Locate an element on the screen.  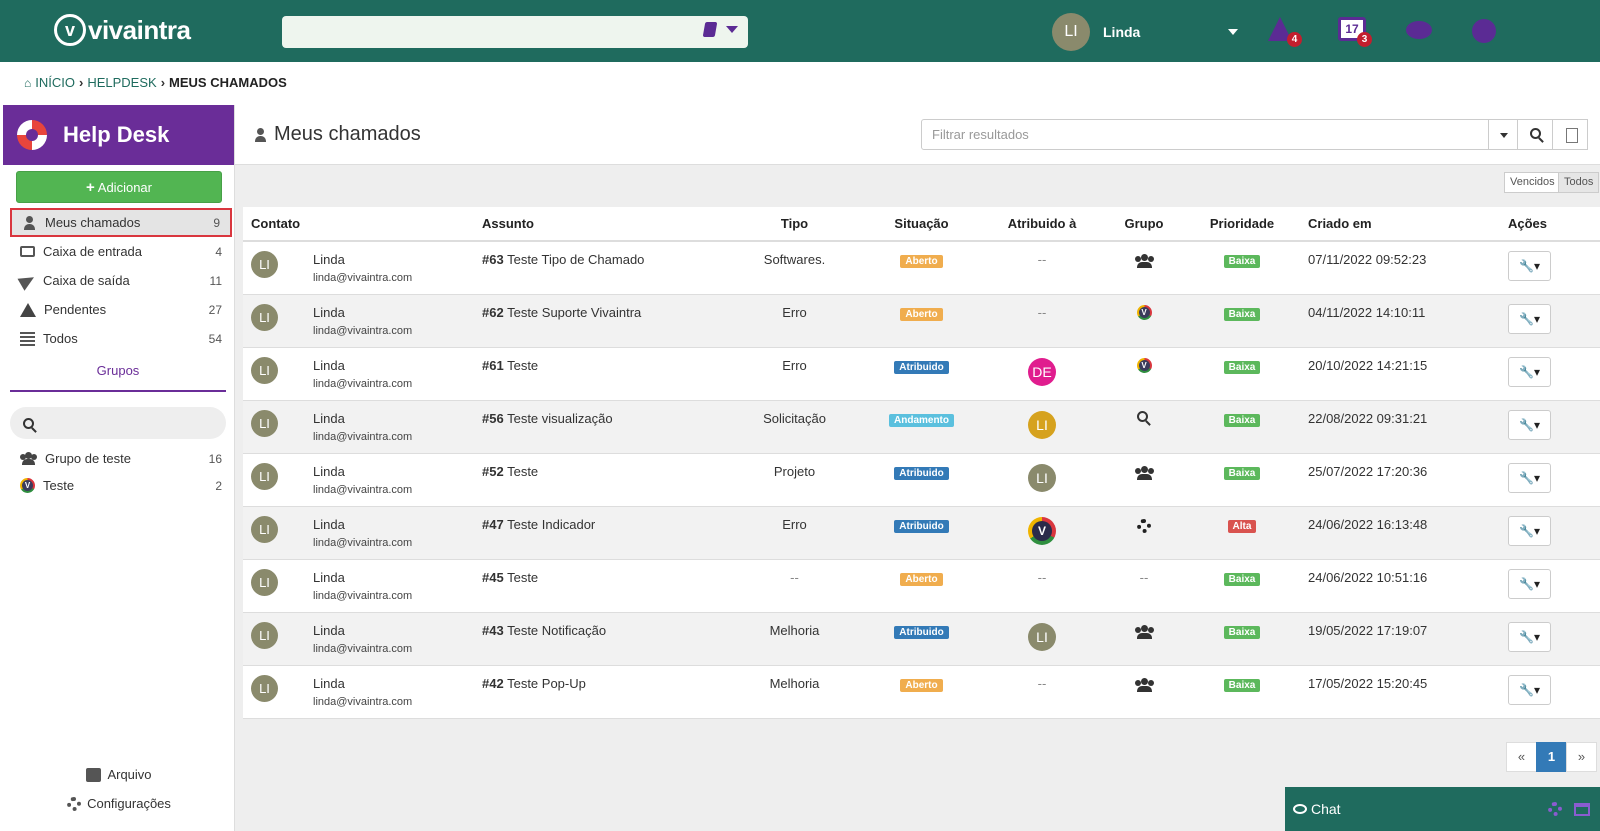
filter-dropdown-button is located at coordinates (1503, 134).